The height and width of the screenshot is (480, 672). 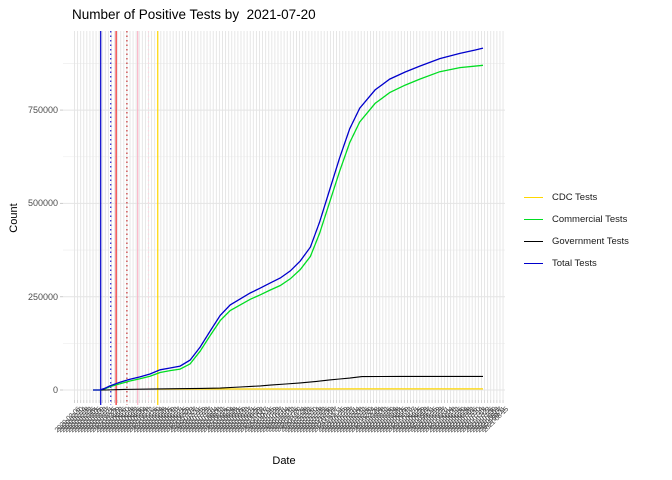 I want to click on legend-item-label: CDC Tests, so click(x=575, y=197).